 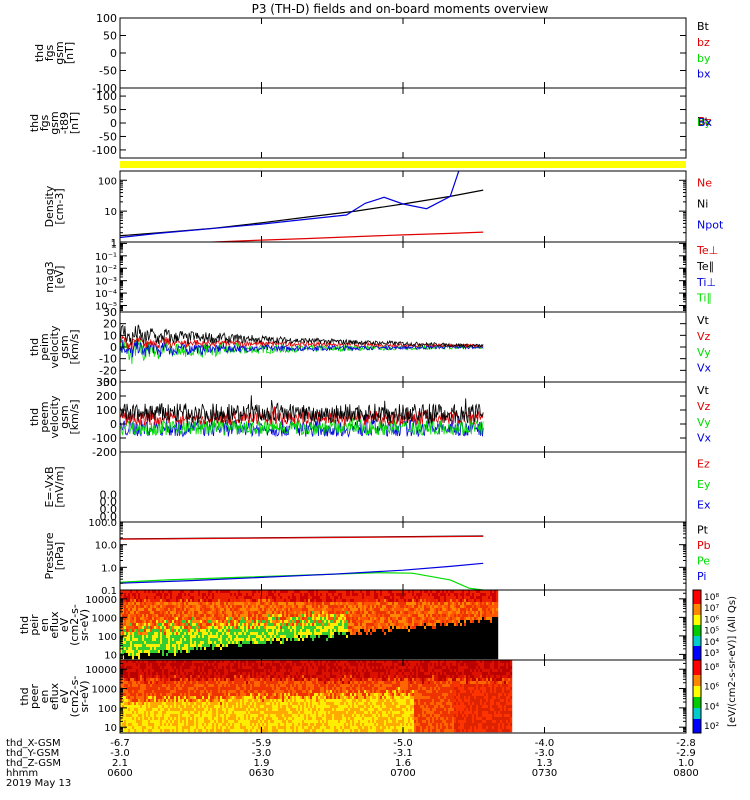 I want to click on y-axis-label: eV, so click(x=64, y=696).